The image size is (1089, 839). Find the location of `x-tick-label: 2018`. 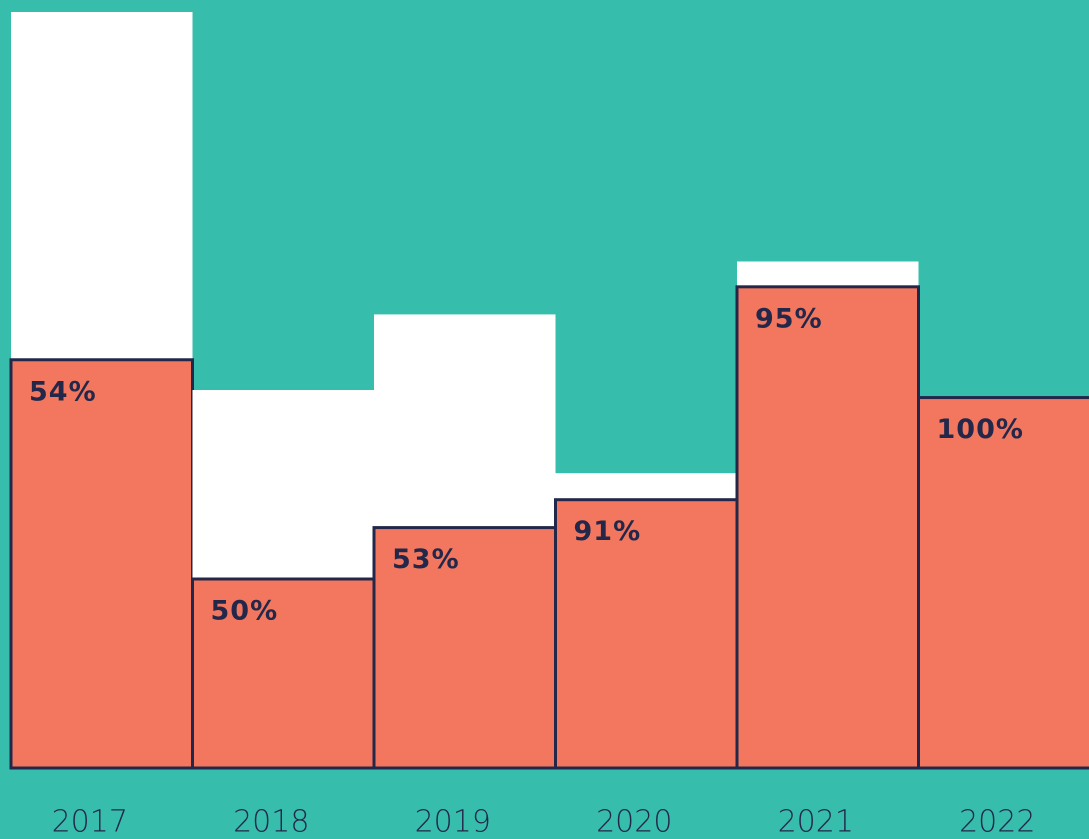

x-tick-label: 2018 is located at coordinates (271, 822).